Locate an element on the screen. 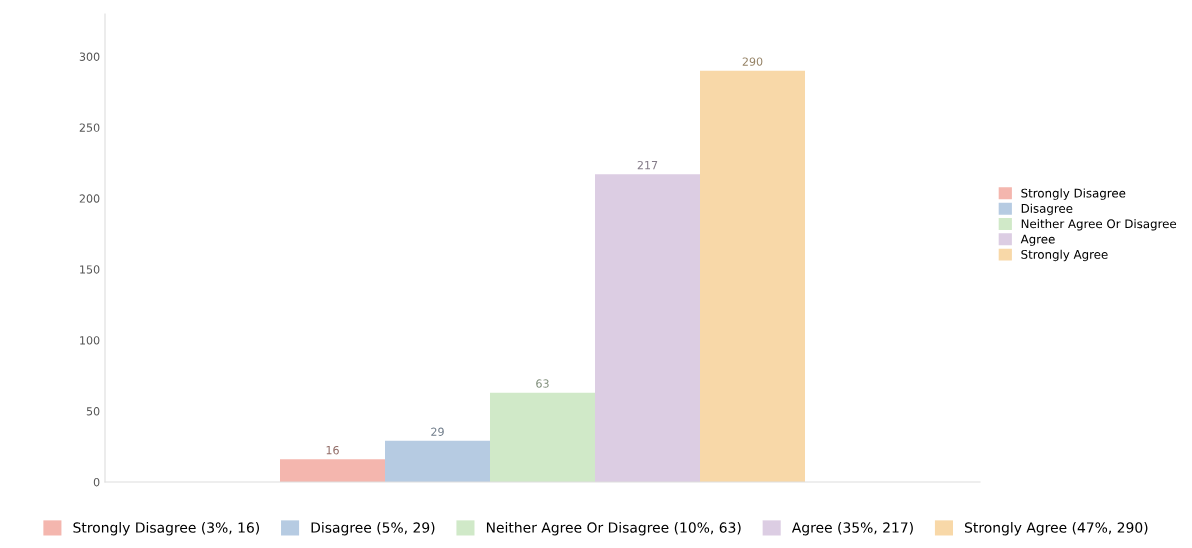 This screenshot has height=548, width=1192. text: Disagree (5%, 29) is located at coordinates (373, 529).